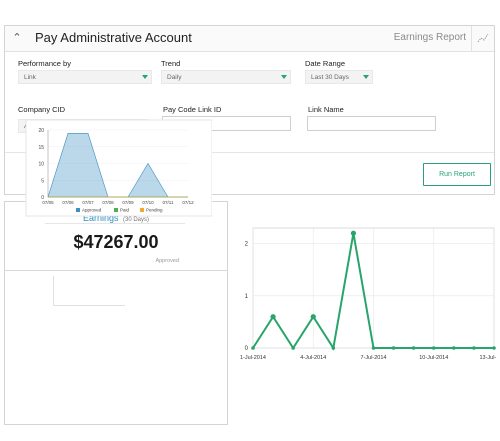 The image size is (500, 441). Describe the element at coordinates (433, 358) in the screenshot. I see `line-x-tick-label: 10-Jul-2014` at that location.